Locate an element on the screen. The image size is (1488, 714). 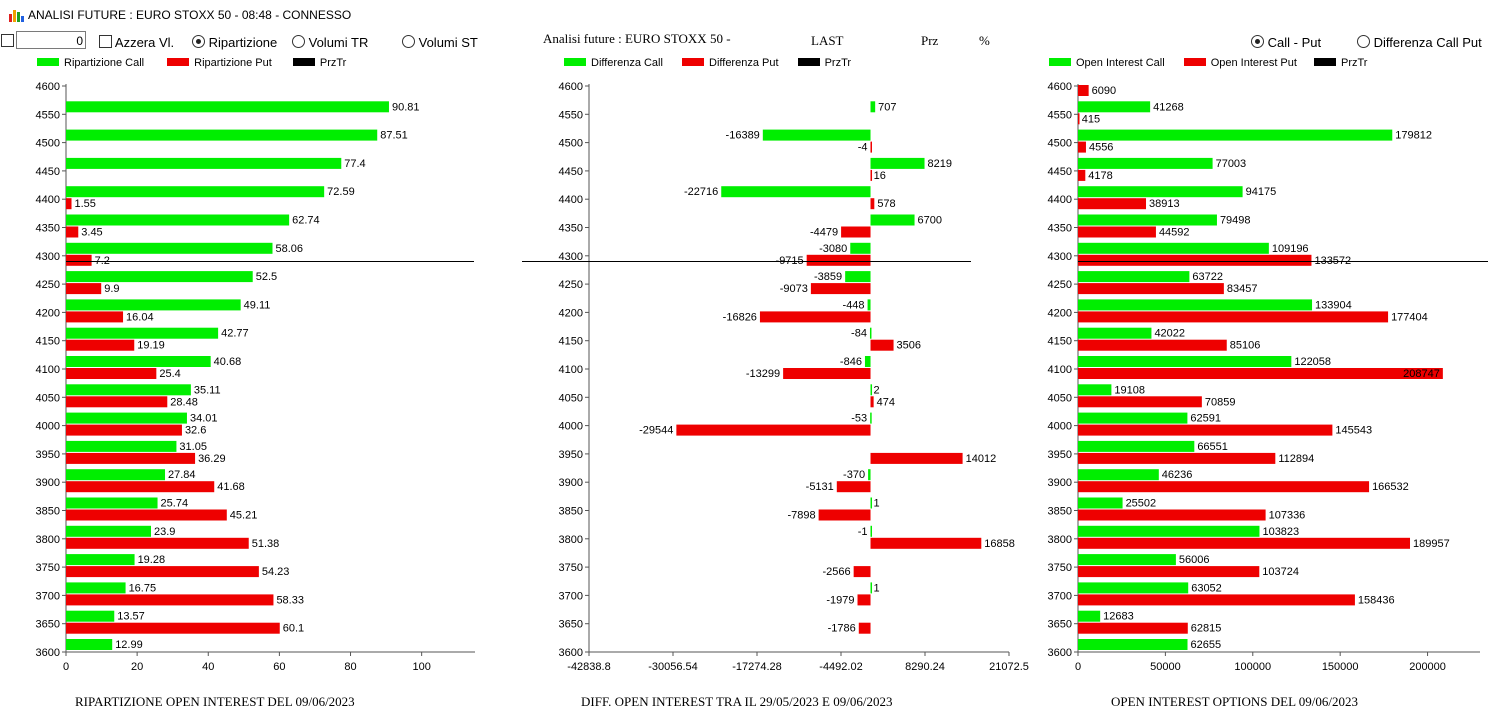
number-input: 0 is located at coordinates (51, 40).